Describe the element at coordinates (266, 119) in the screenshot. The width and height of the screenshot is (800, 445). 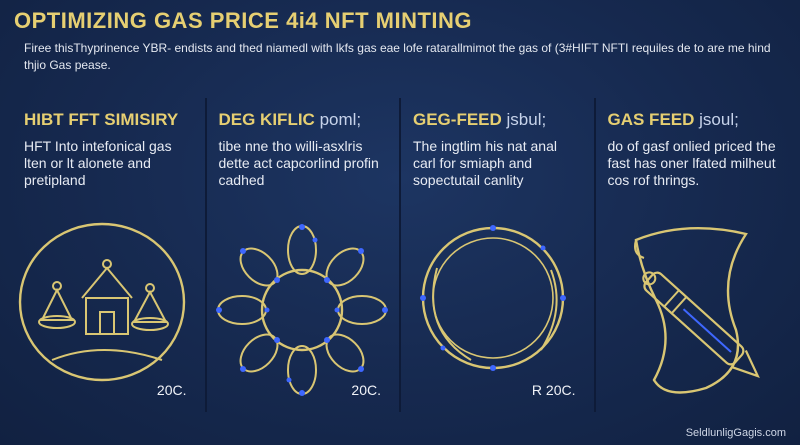
I see `panel-title-main: DEG KIFLIC` at that location.